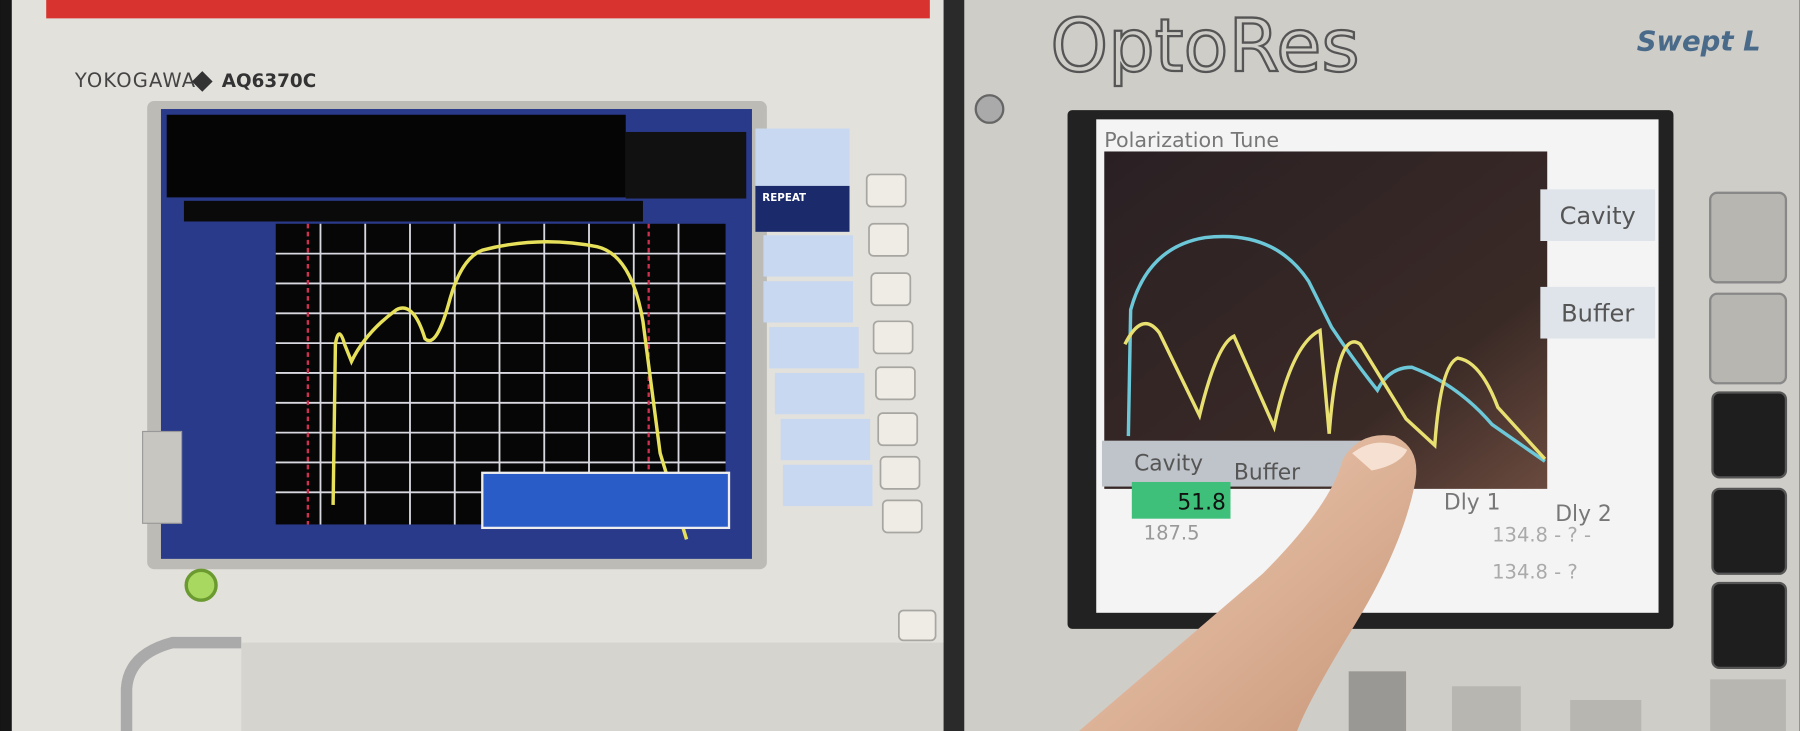 This screenshot has width=1800, height=731. Describe the element at coordinates (1201, 503) in the screenshot. I see `table-cell: 51.8` at that location.